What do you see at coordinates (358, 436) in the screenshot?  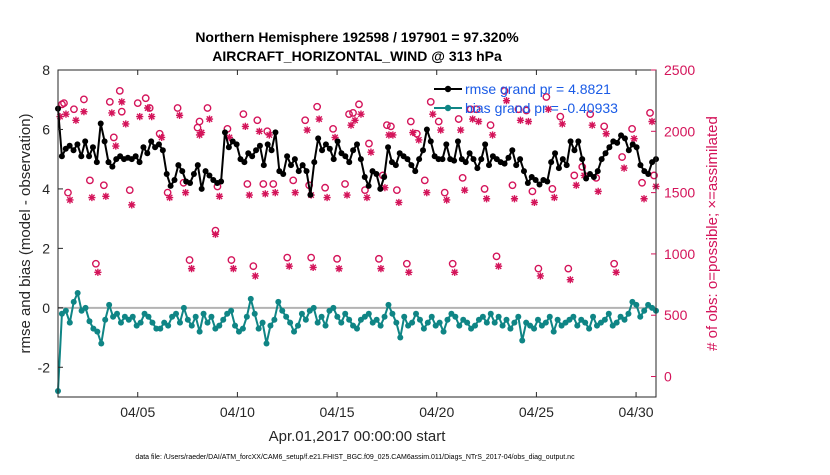 I see `x-axis-label: Apr.01,2017 00:00:00 start` at bounding box center [358, 436].